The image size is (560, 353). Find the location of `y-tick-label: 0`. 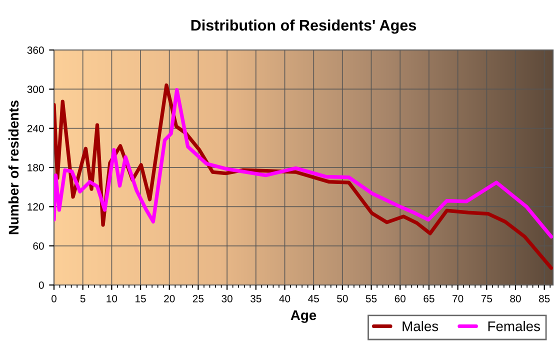

y-tick-label: 0 is located at coordinates (41, 285).